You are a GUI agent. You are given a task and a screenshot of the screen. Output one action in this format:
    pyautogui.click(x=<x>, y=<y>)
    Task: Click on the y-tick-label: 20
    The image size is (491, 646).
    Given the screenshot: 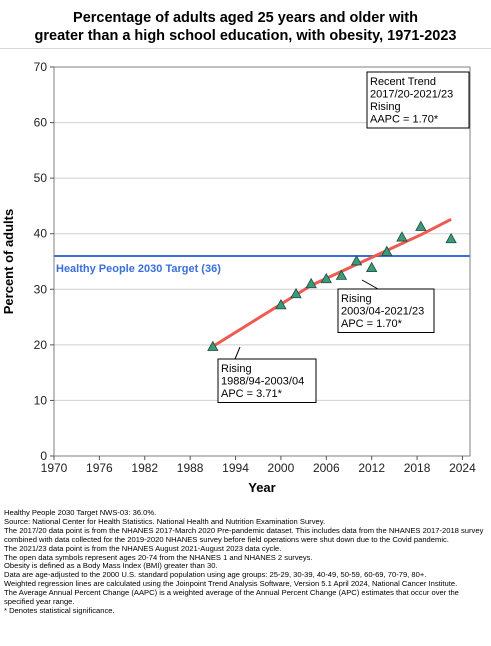 What is the action you would take?
    pyautogui.click(x=41, y=345)
    